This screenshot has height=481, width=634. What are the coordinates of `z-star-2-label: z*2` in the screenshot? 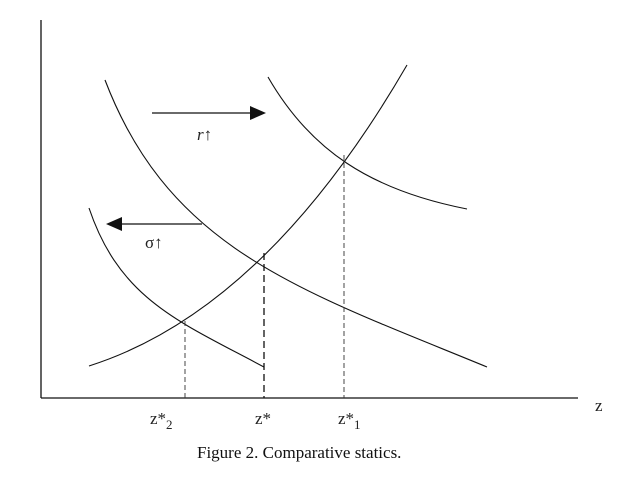 It's located at (161, 420).